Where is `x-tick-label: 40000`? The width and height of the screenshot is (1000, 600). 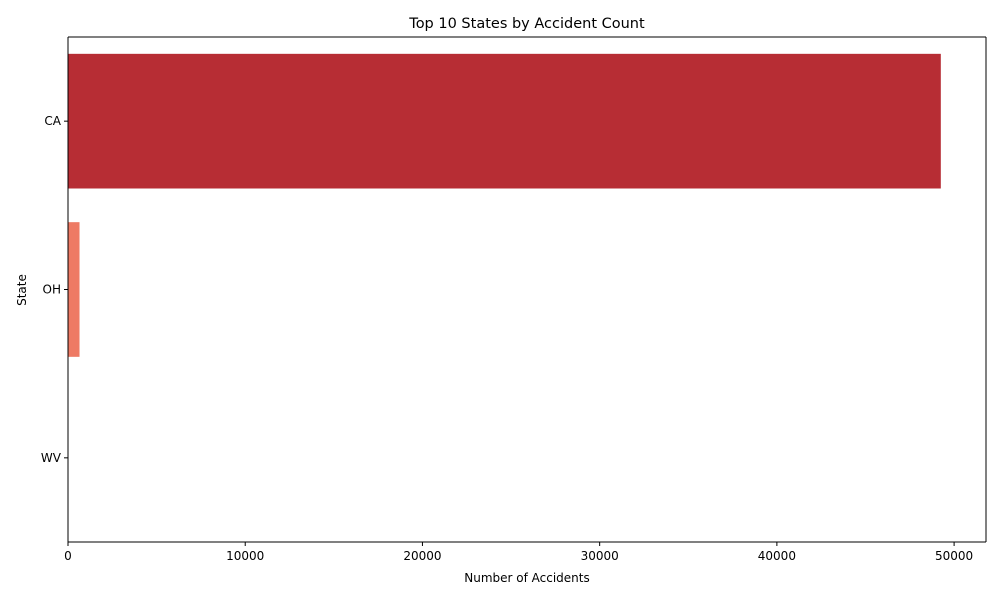 x-tick-label: 40000 is located at coordinates (777, 556).